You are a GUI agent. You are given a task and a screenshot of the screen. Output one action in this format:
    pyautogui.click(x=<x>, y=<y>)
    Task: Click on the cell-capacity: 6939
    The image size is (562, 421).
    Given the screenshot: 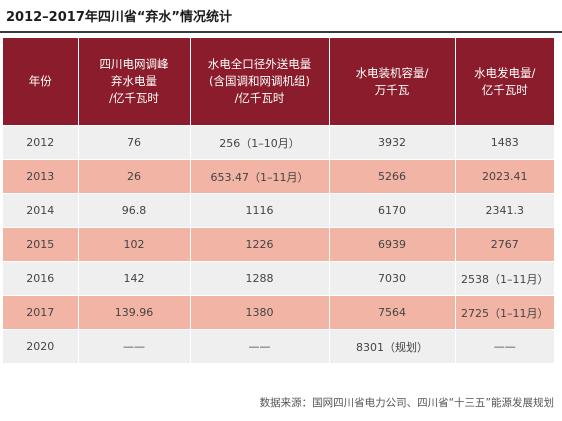 What is the action you would take?
    pyautogui.click(x=392, y=244)
    